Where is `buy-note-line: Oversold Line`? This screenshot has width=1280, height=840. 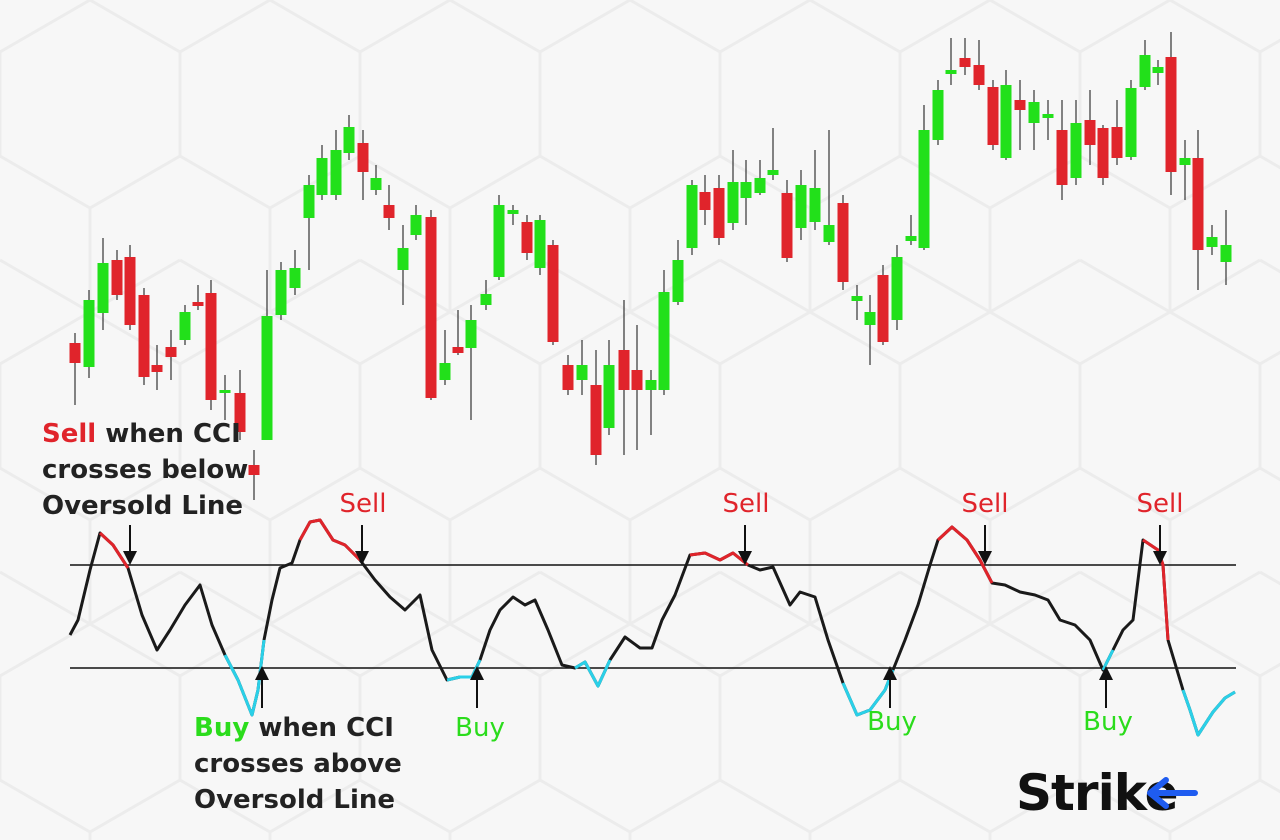
buy-note-line: Oversold Line is located at coordinates (294, 800).